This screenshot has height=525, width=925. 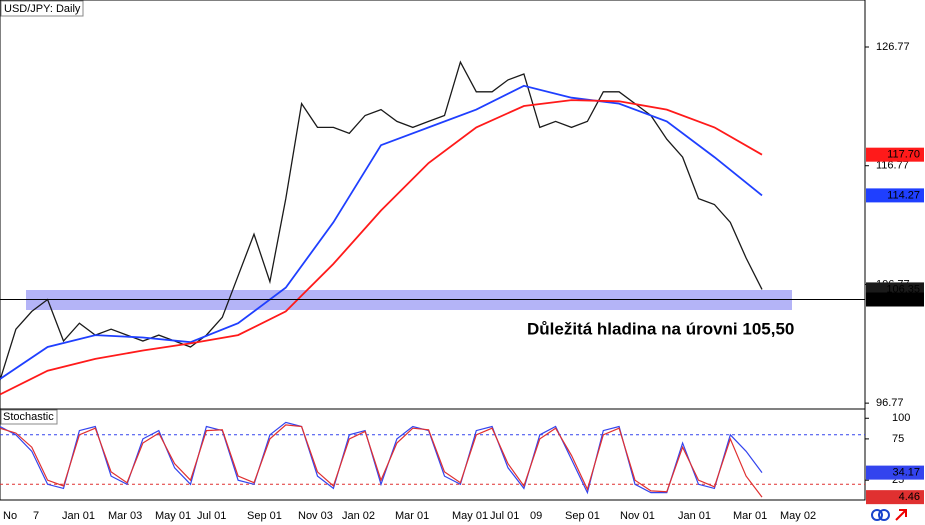 I want to click on price-box-label: 117.70, so click(x=903, y=155).